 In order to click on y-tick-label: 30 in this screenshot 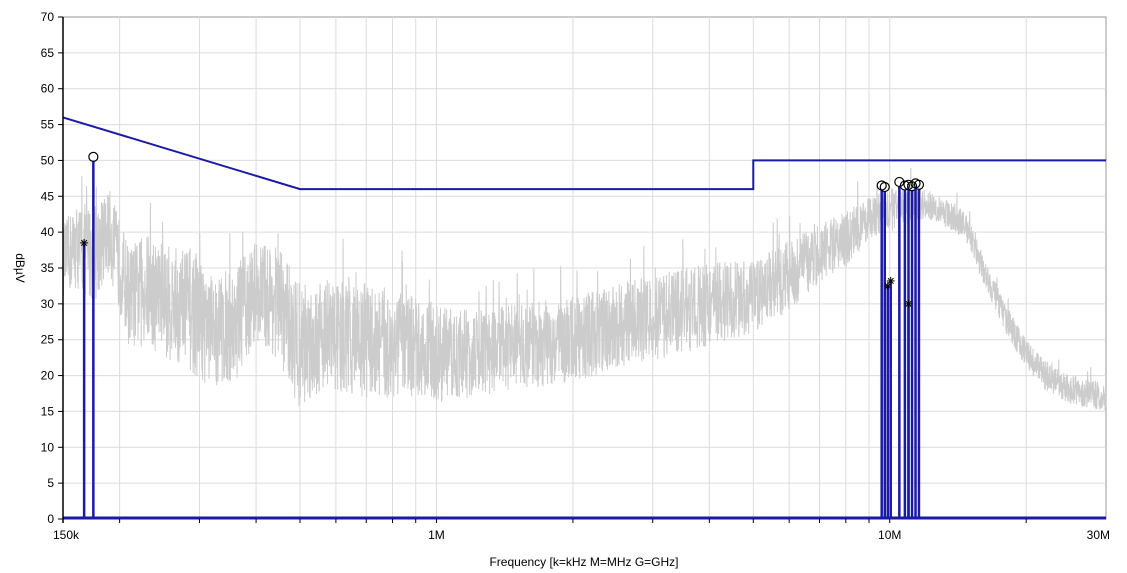, I will do `click(48, 304)`.